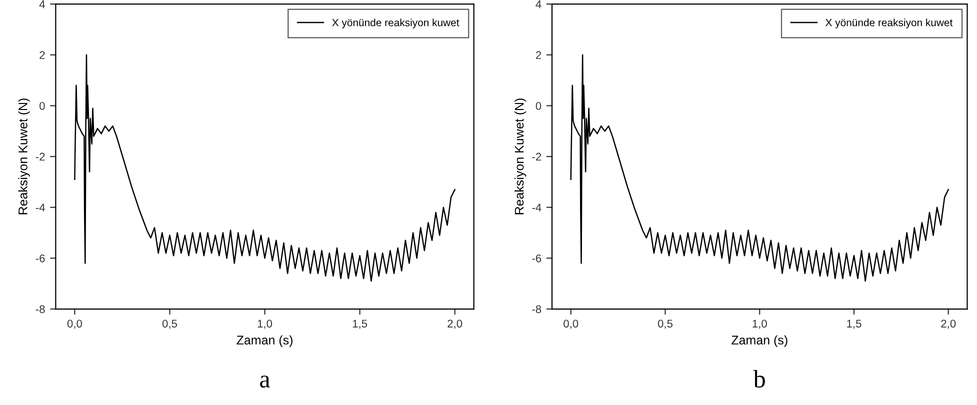 This screenshot has width=977, height=405. I want to click on text: a, so click(265, 382).